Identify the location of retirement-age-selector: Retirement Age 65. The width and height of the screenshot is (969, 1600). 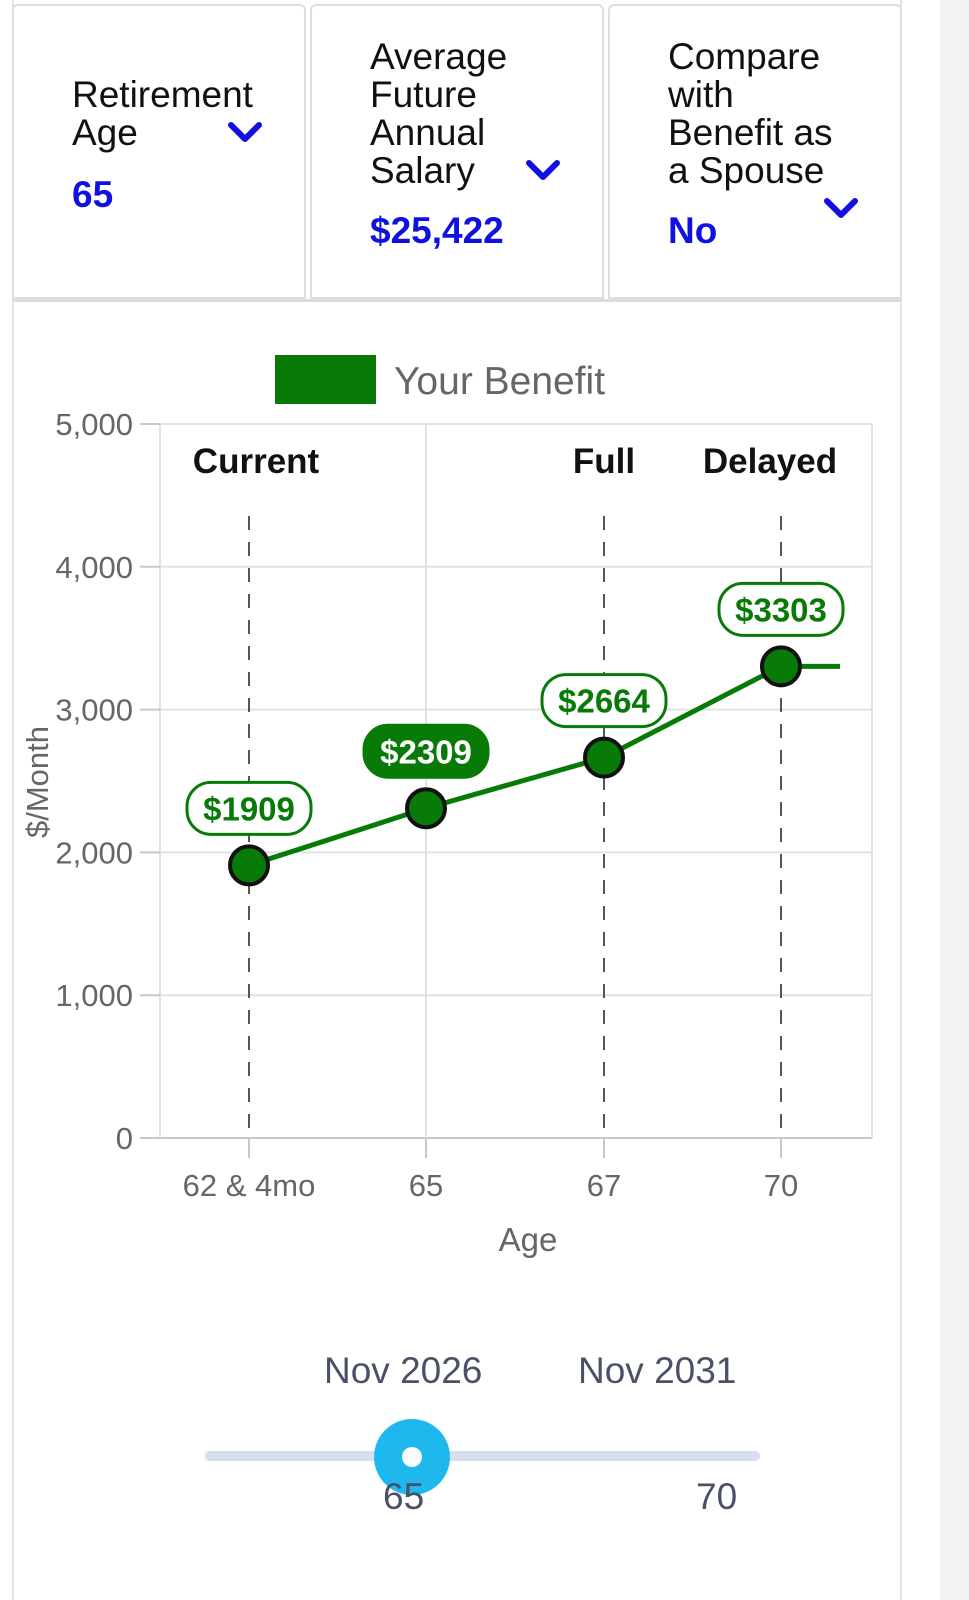
(159, 151).